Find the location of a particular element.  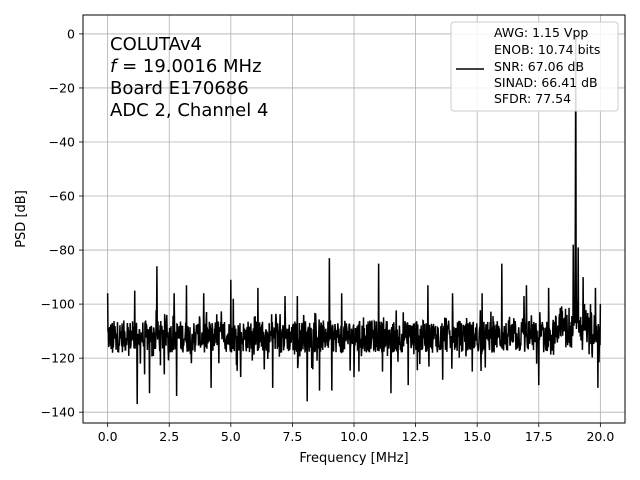

annotation-line-2: f = 19.0016 MHz is located at coordinates (186, 66).